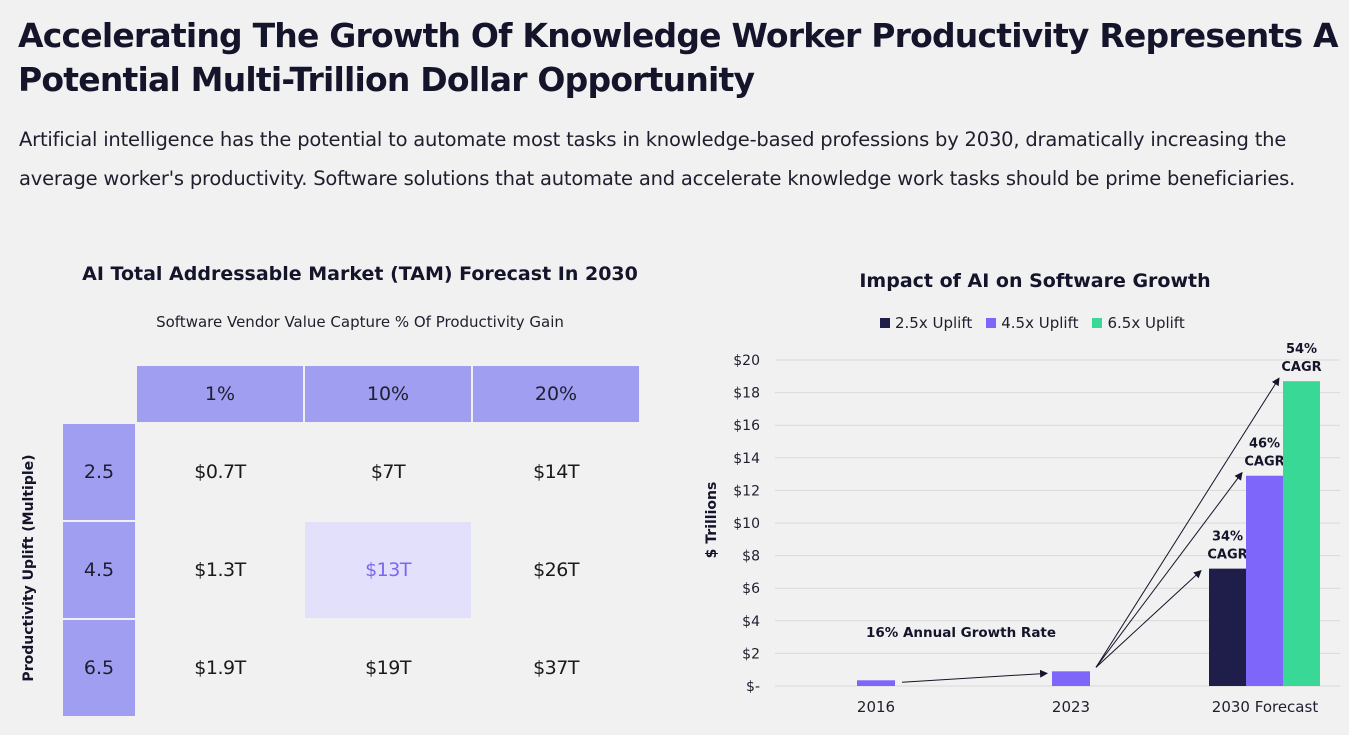 The image size is (1349, 735). What do you see at coordinates (99, 472) in the screenshot?
I see `tam-row-header: 2.5` at bounding box center [99, 472].